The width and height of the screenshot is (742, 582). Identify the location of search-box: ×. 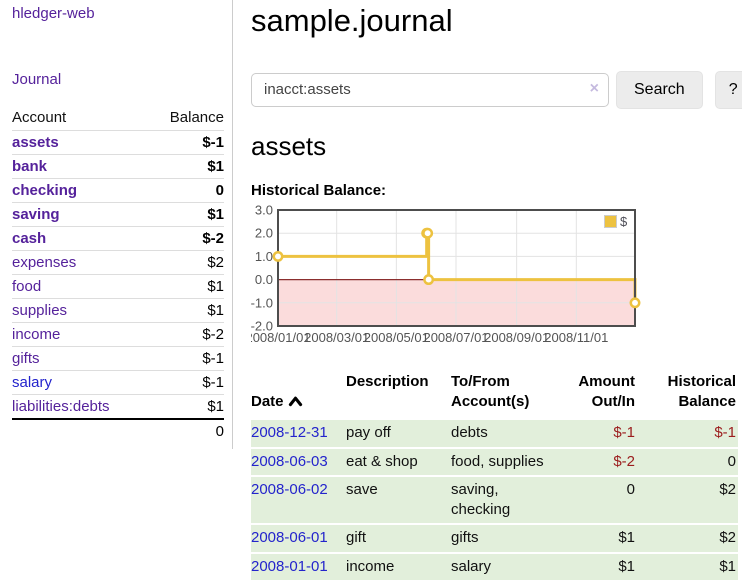
(430, 89).